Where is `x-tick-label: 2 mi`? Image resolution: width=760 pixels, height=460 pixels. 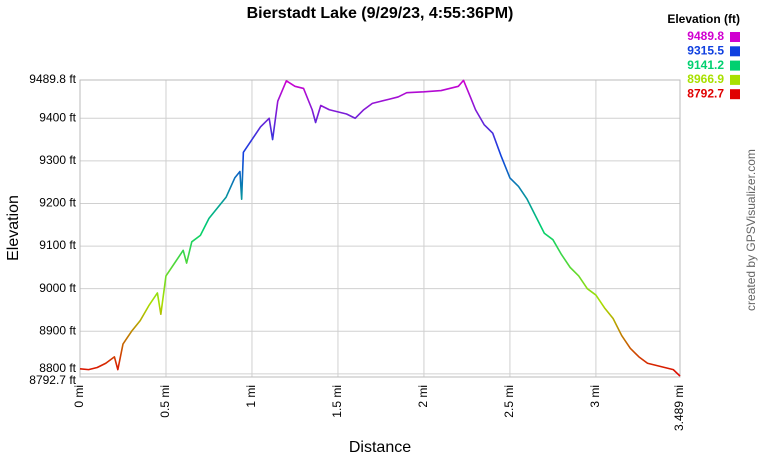 x-tick-label: 2 mi is located at coordinates (423, 396).